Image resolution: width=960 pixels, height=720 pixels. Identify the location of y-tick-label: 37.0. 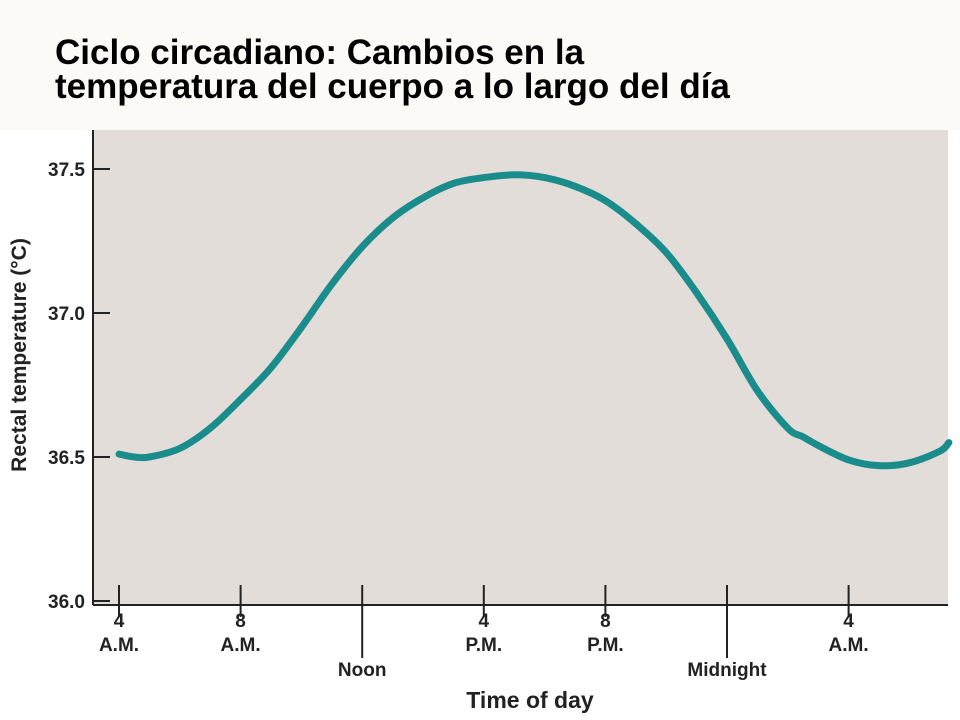
(66, 314).